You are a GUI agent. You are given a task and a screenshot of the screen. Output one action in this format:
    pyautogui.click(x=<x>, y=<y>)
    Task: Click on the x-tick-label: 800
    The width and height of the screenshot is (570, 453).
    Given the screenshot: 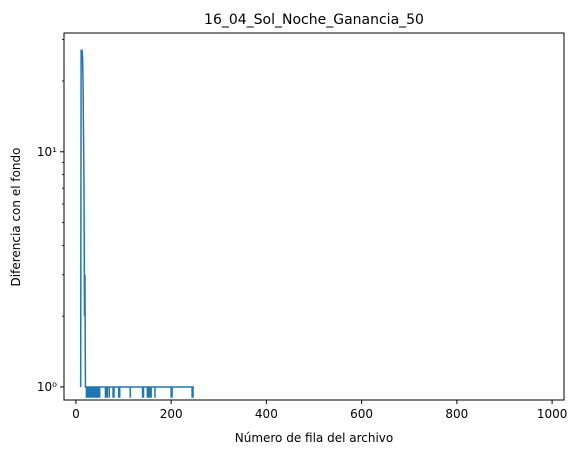 What is the action you would take?
    pyautogui.click(x=456, y=414)
    